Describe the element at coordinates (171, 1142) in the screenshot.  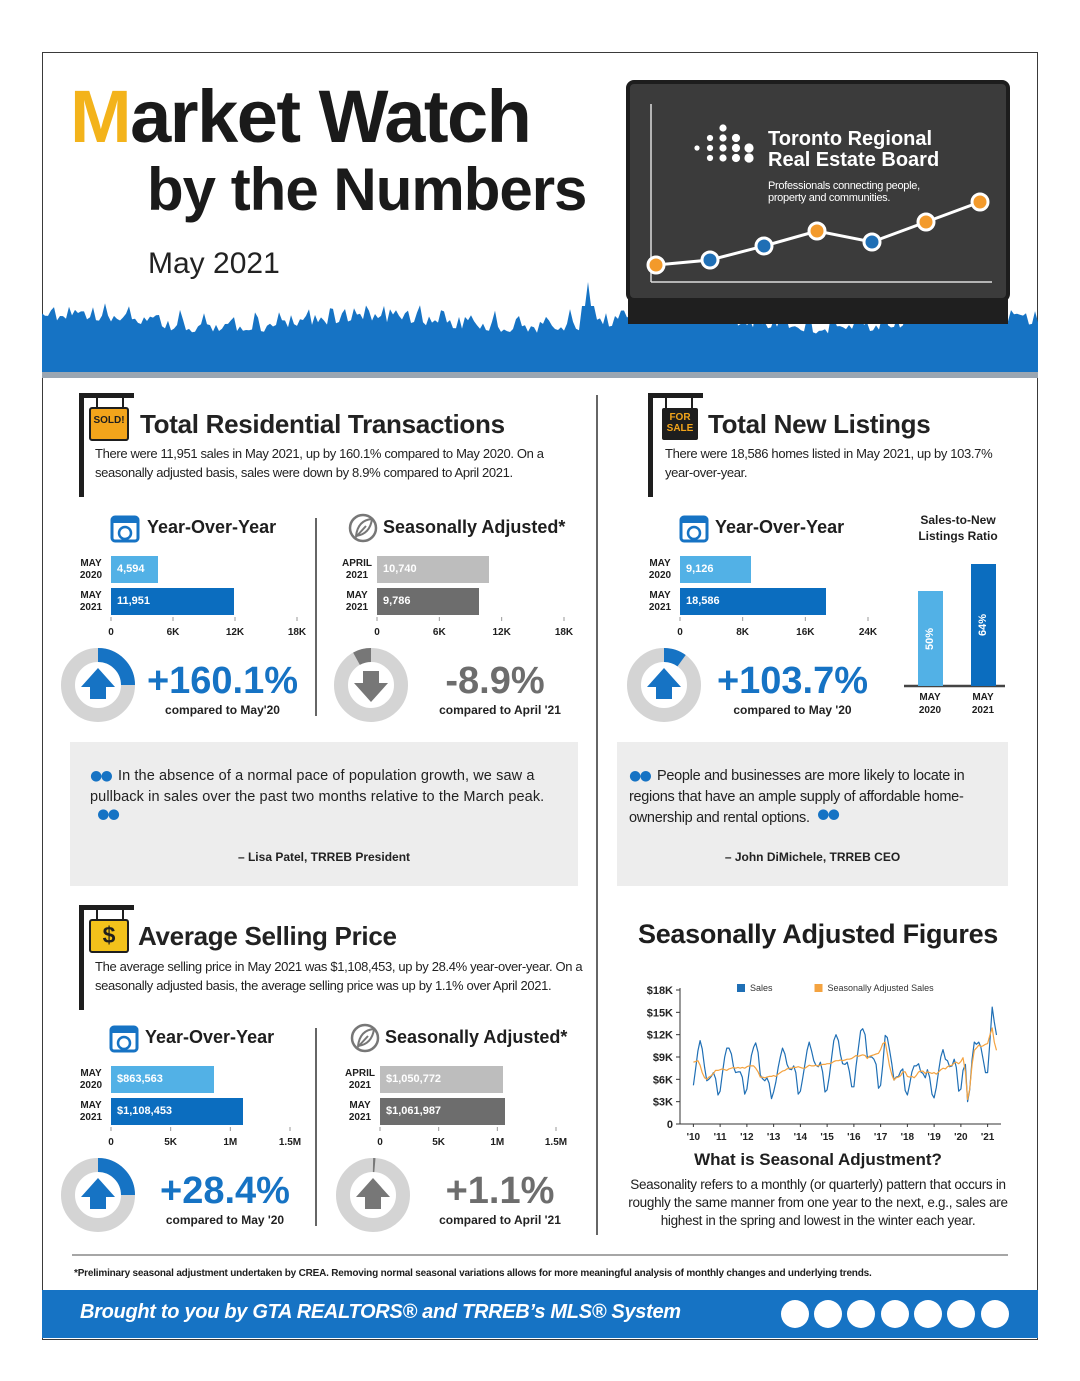
I see `x-tick-label: 5K` at that location.